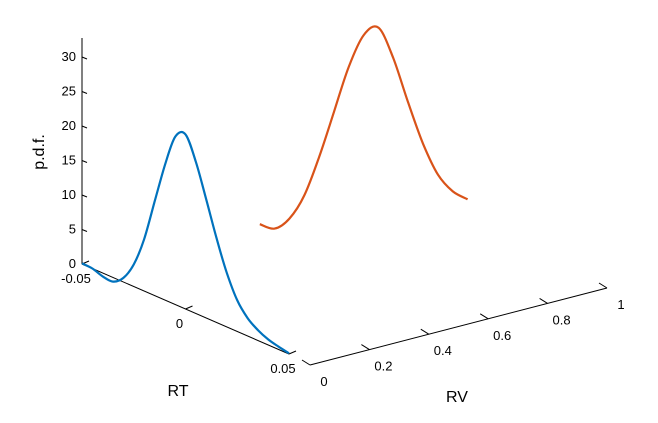  Describe the element at coordinates (39, 152) in the screenshot. I see `z-axis-label: p.d.f.` at that location.